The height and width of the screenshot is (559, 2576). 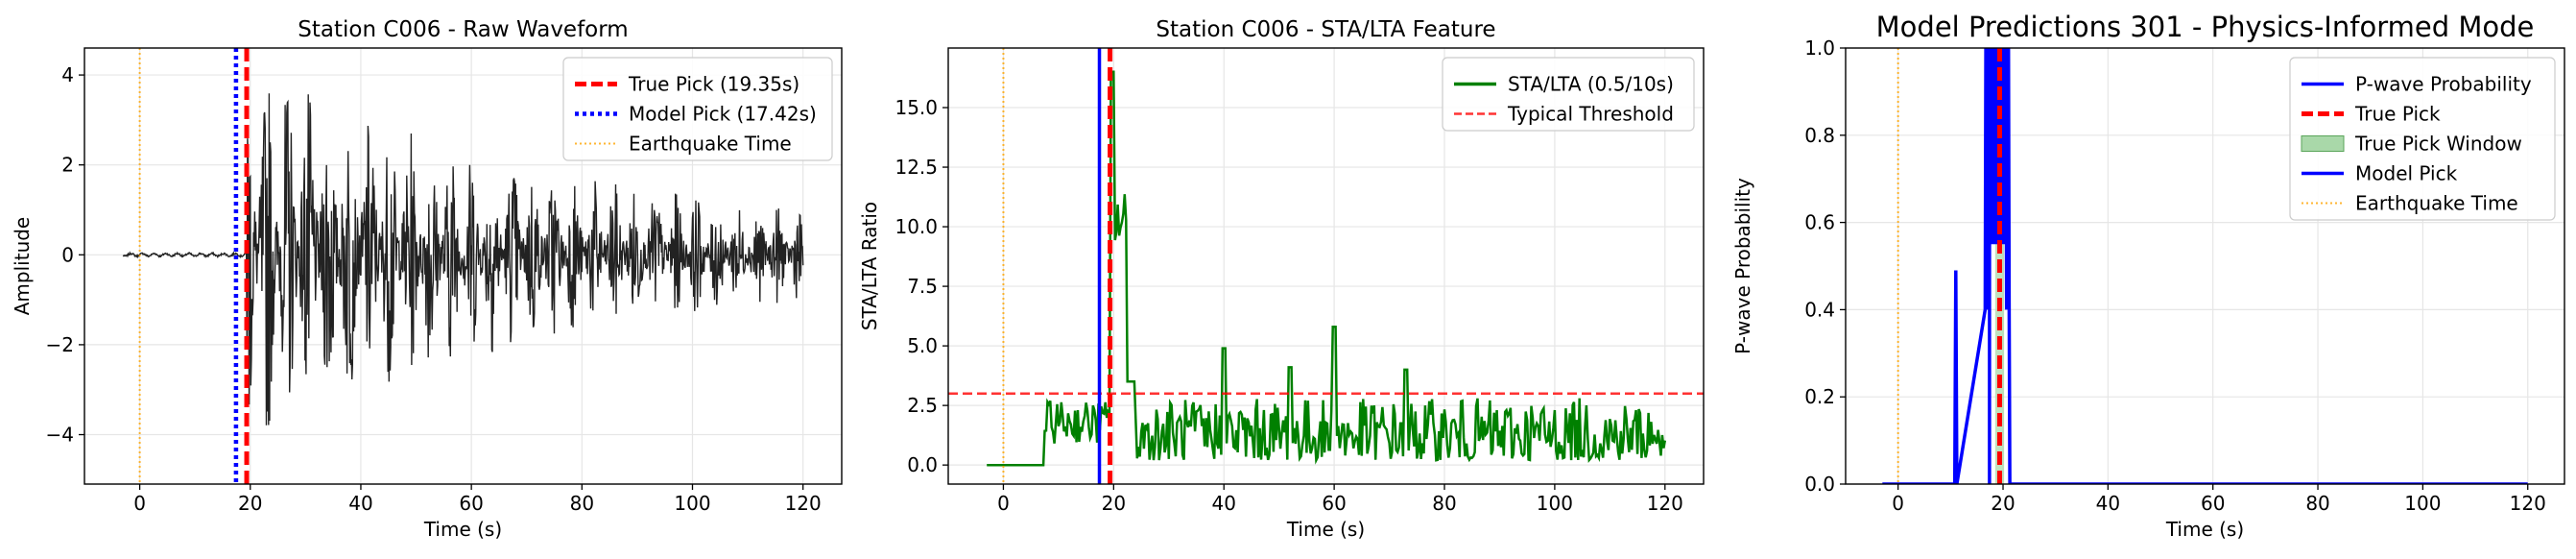 What do you see at coordinates (1819, 48) in the screenshot?
I see `y-tick-label: 1.0` at bounding box center [1819, 48].